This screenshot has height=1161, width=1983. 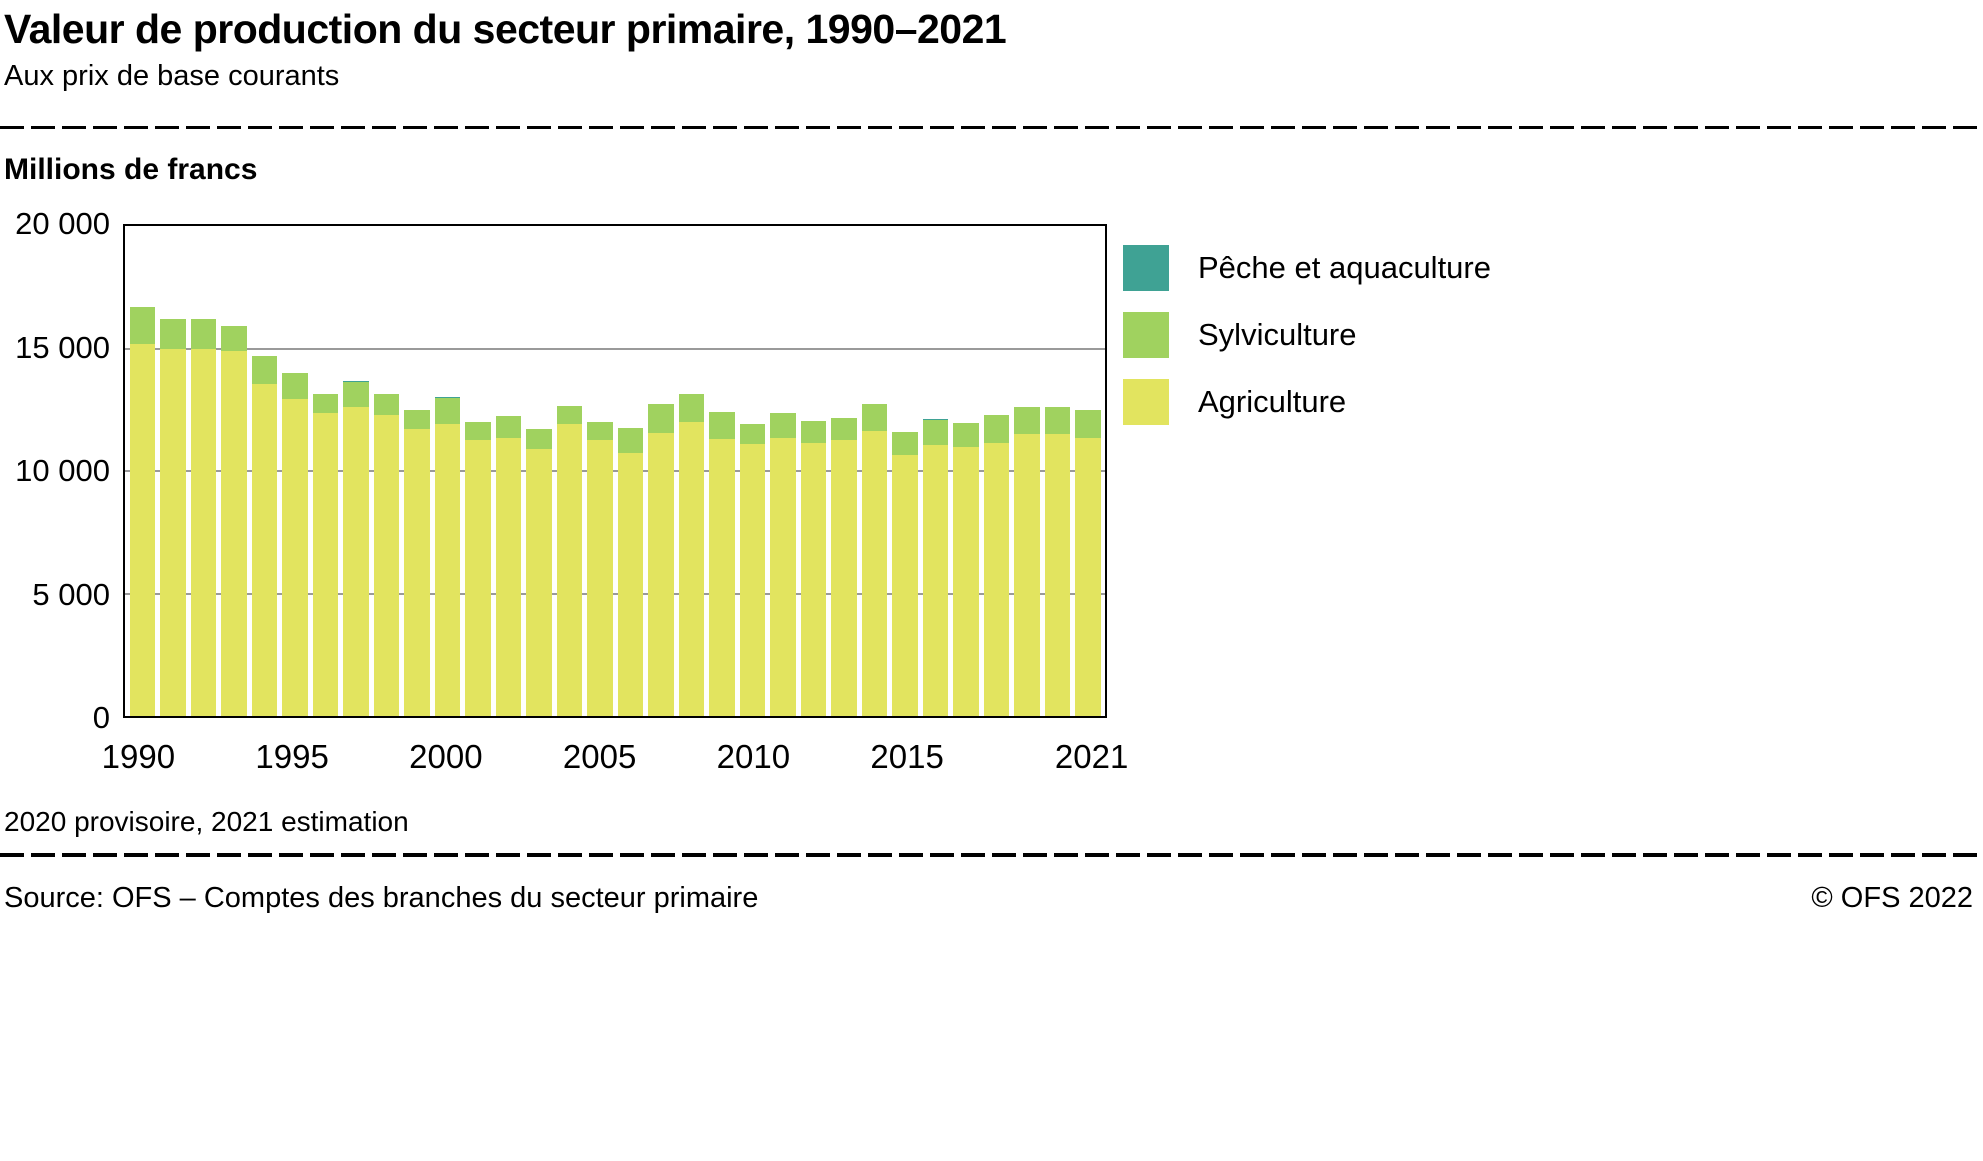 I want to click on bar-1996, so click(x=325, y=471).